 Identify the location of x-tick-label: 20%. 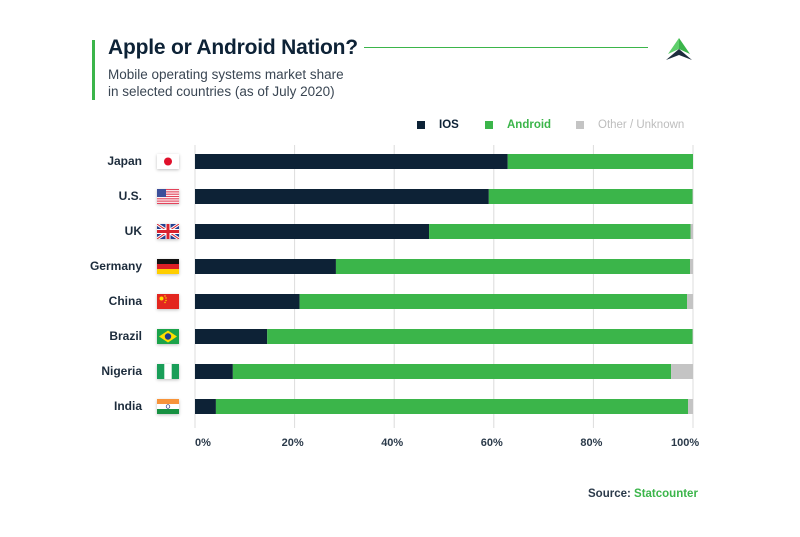
(292, 443).